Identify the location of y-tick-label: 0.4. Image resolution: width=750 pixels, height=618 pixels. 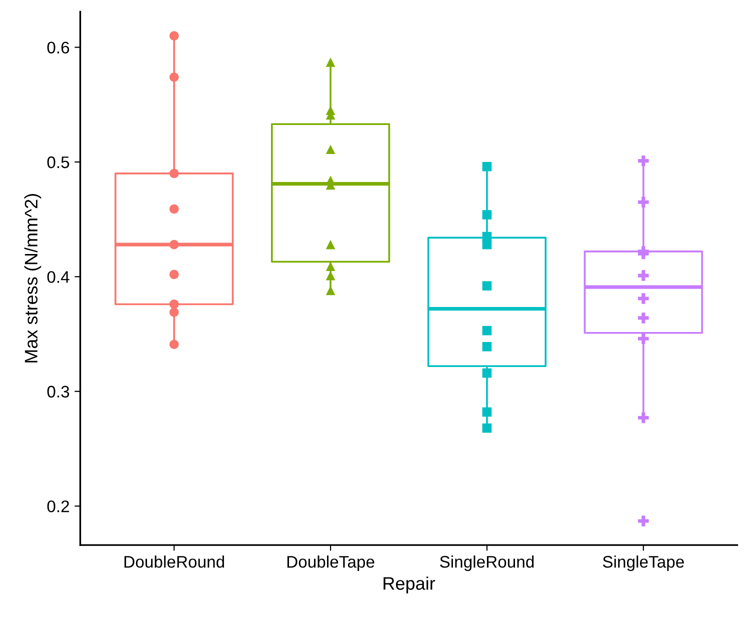
(58, 277).